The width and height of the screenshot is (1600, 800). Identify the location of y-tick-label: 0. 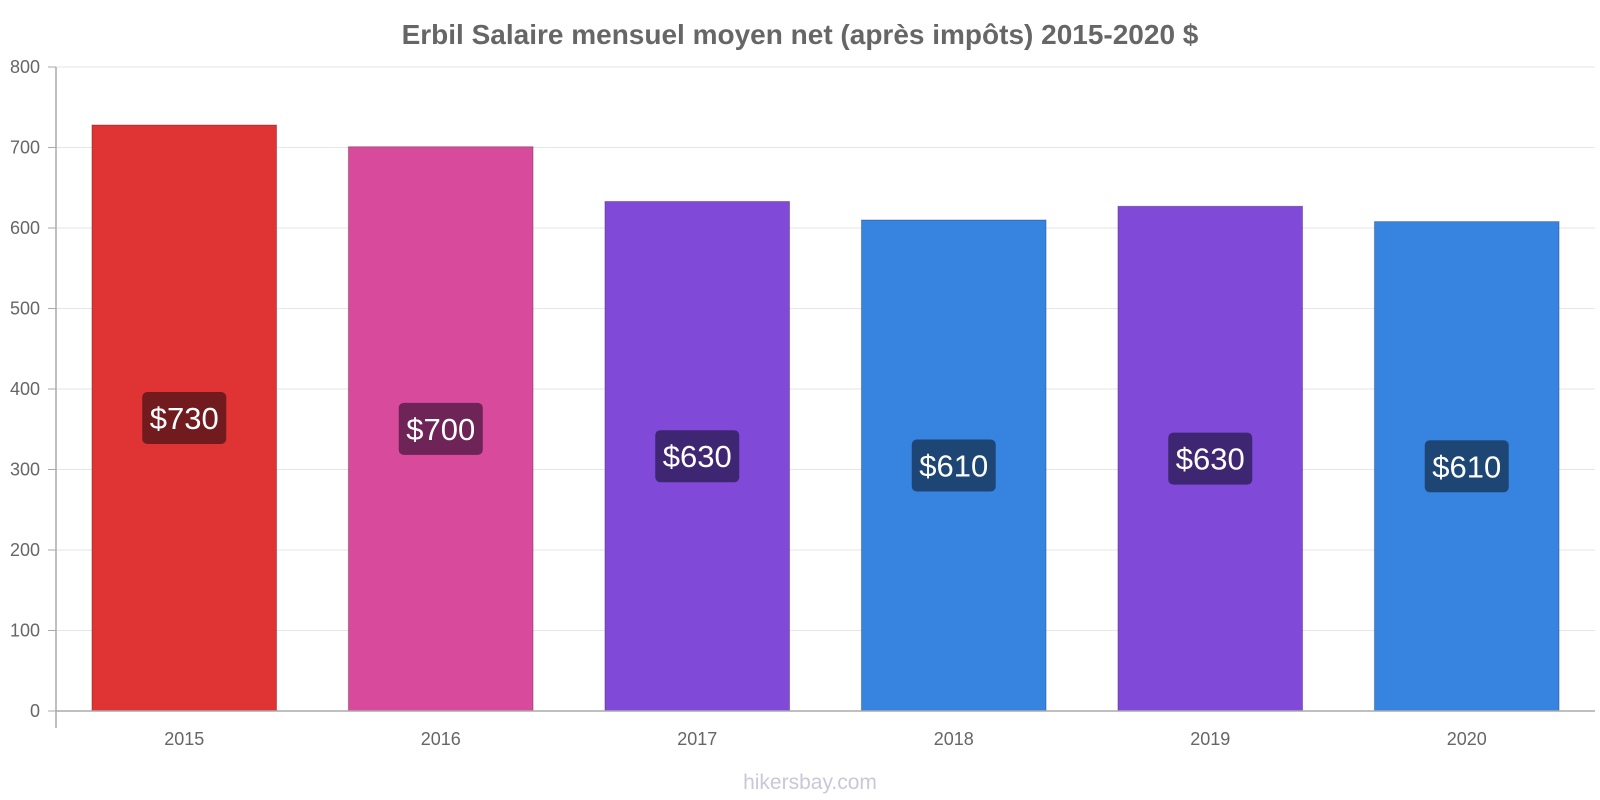
(35, 711).